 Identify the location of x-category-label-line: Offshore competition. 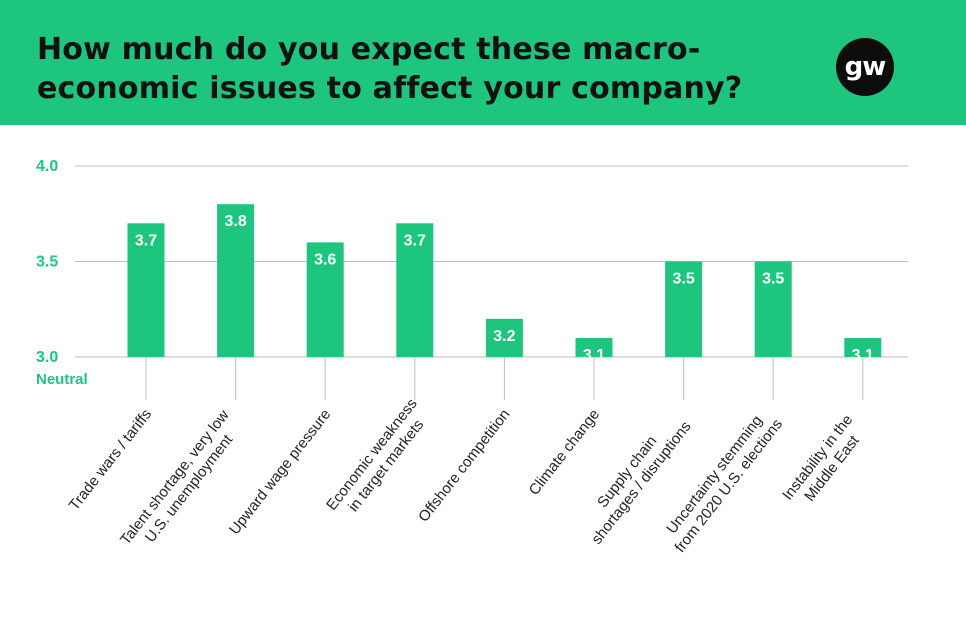
(464, 465).